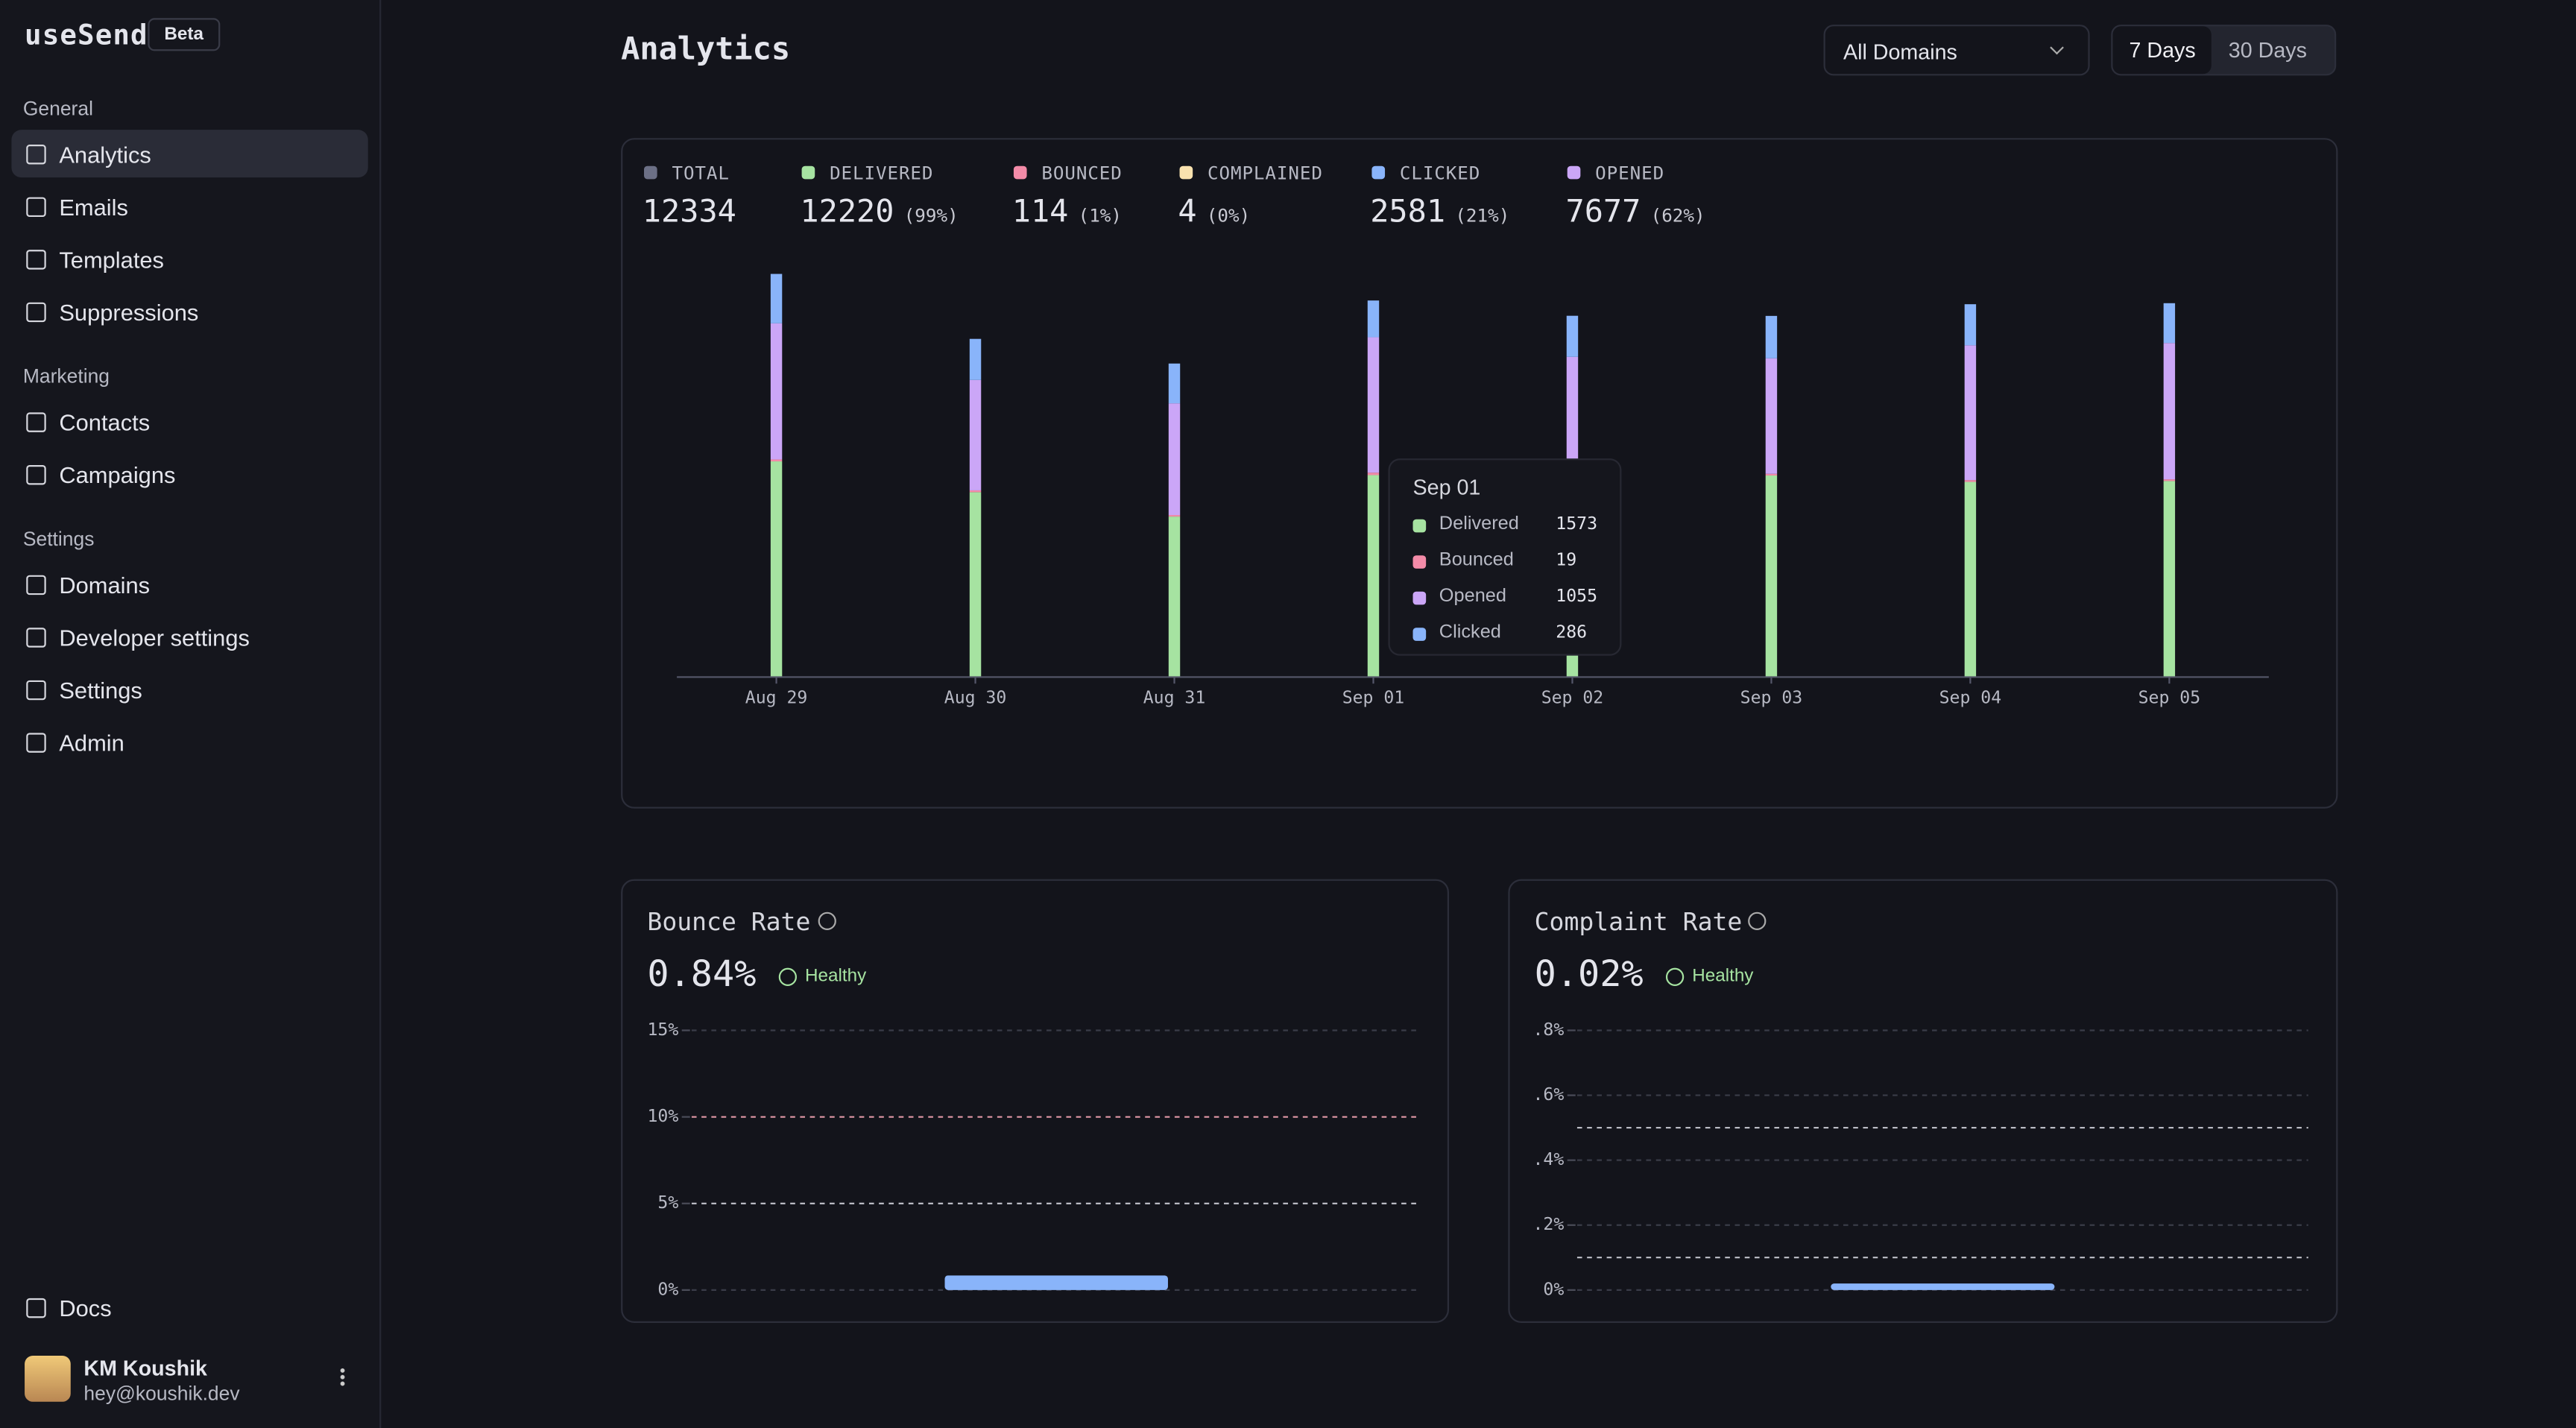  What do you see at coordinates (189, 689) in the screenshot?
I see `nav-item: Settings` at bounding box center [189, 689].